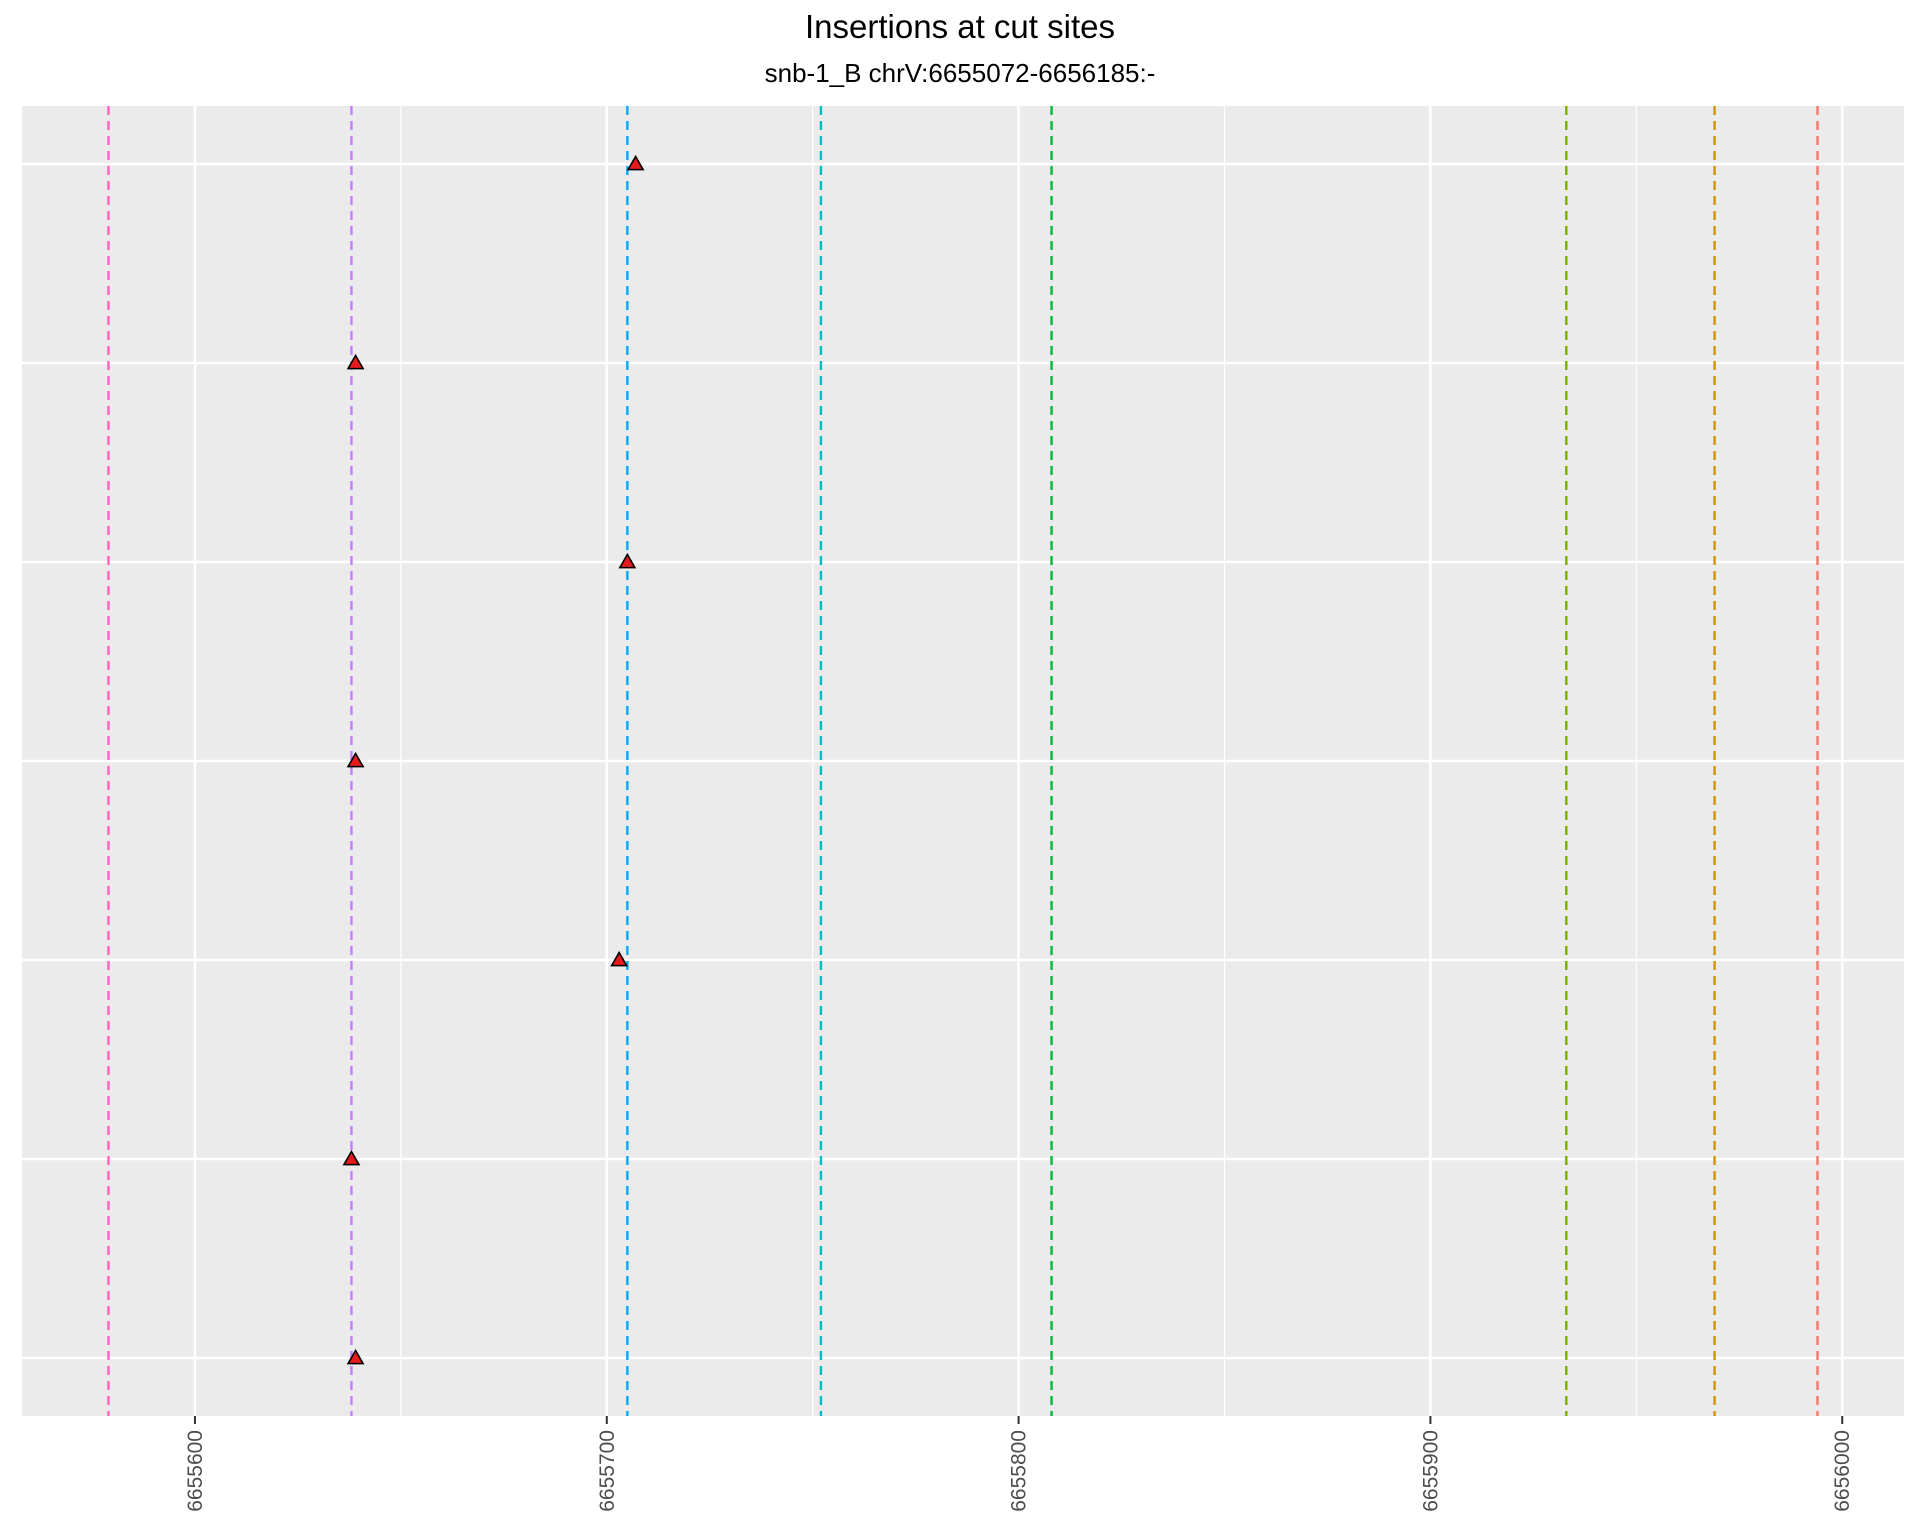  Describe the element at coordinates (1019, 1471) in the screenshot. I see `x-tick-label: 6655800` at that location.